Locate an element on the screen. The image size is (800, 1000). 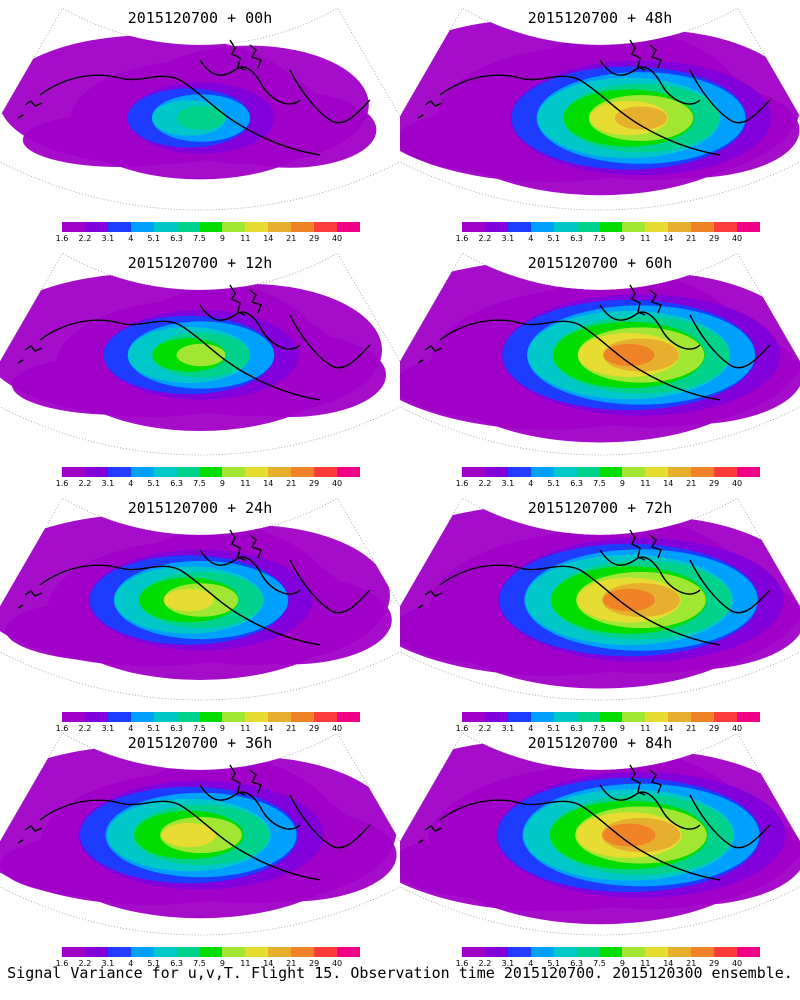
panel-title: 2015120700 + 84h is located at coordinates (600, 743).